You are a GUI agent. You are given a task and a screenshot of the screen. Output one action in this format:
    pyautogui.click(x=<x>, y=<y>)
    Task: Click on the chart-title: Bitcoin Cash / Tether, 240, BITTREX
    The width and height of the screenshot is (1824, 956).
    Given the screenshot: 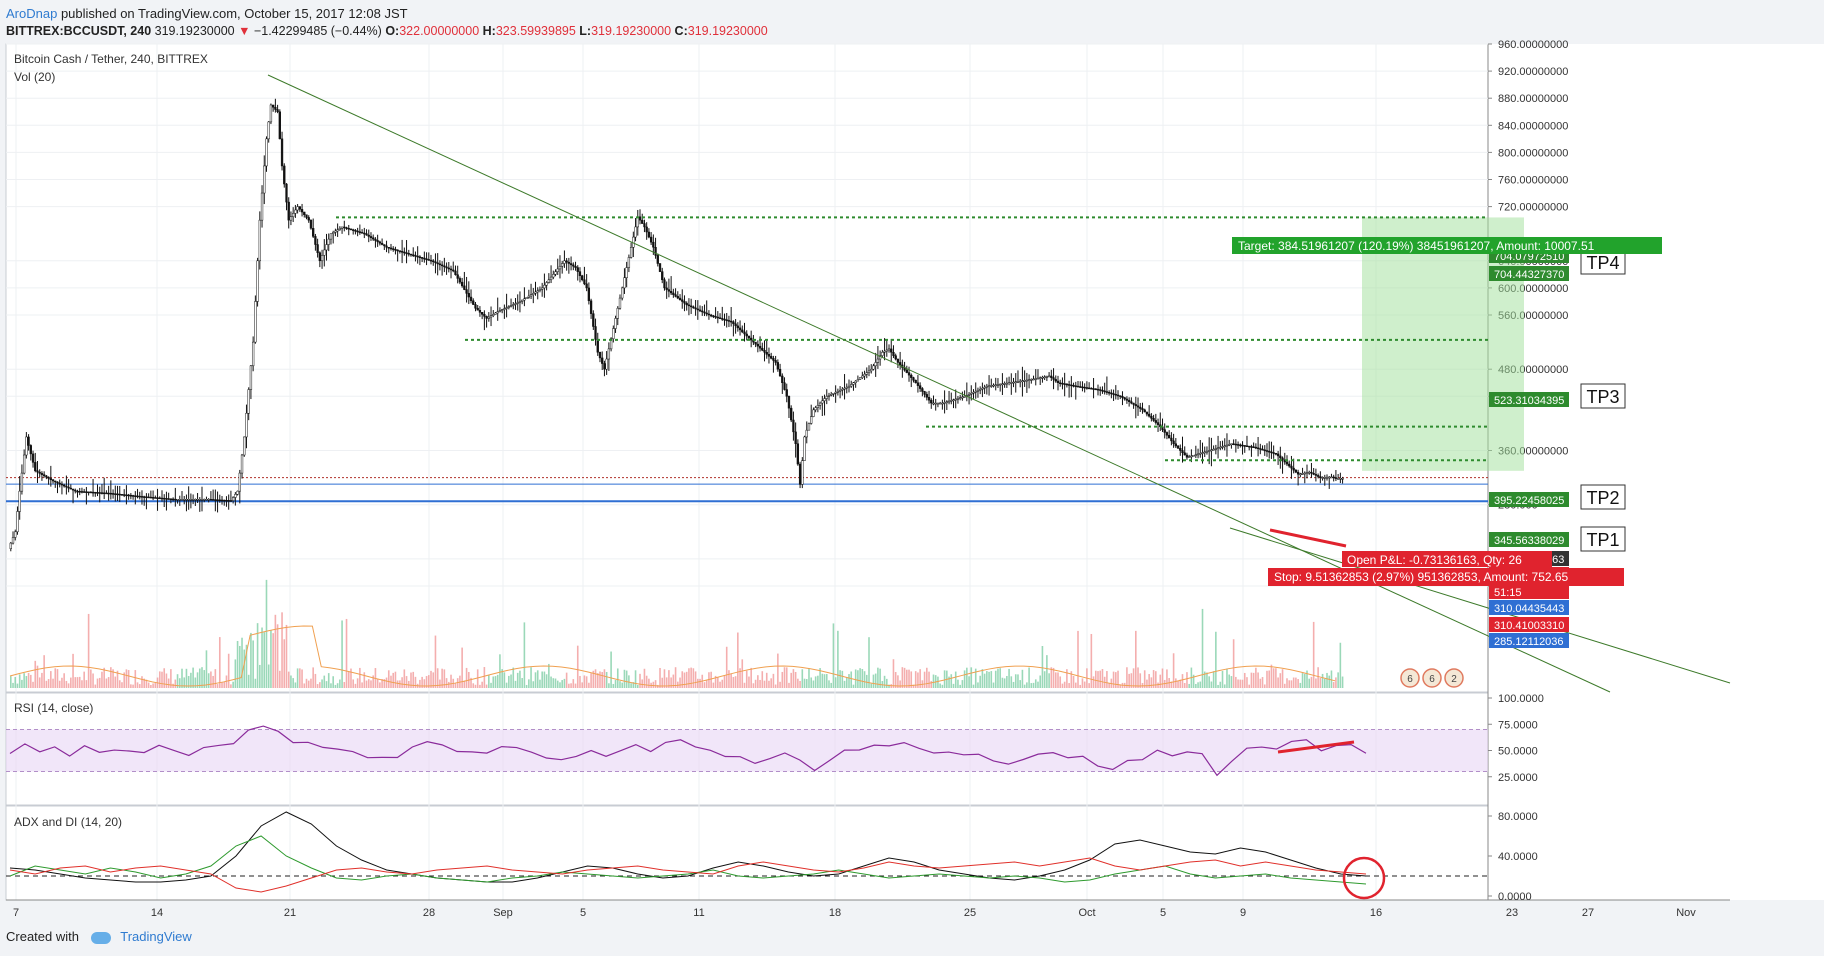 What is the action you would take?
    pyautogui.click(x=111, y=59)
    